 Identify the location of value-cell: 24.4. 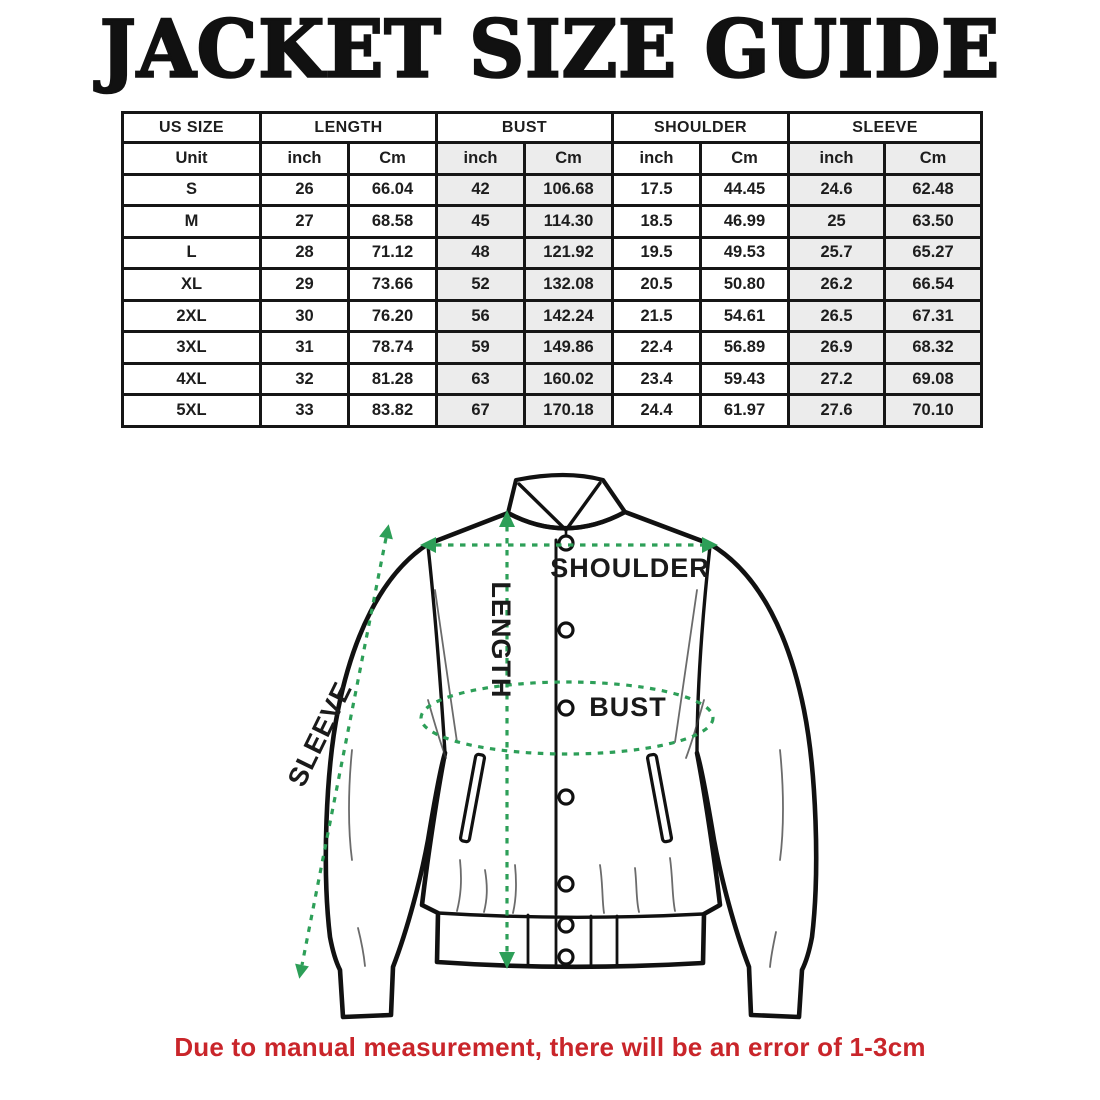
(656, 410).